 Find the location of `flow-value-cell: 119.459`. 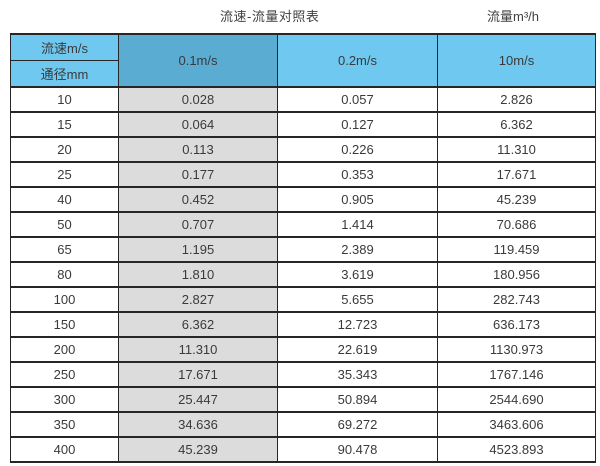

flow-value-cell: 119.459 is located at coordinates (516, 249).